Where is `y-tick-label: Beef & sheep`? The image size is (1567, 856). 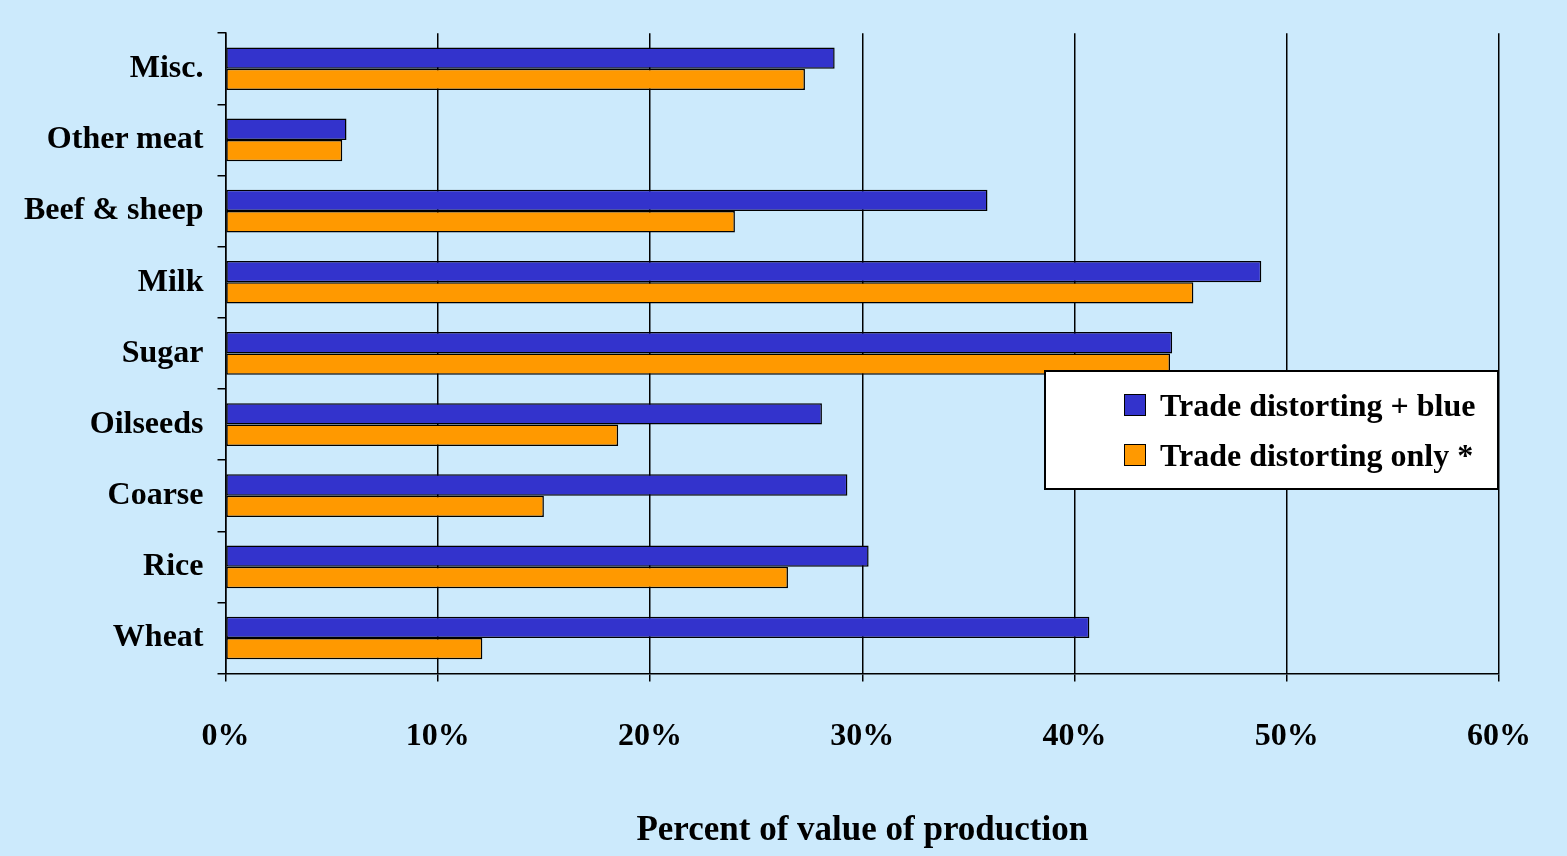
y-tick-label: Beef & sheep is located at coordinates (114, 208).